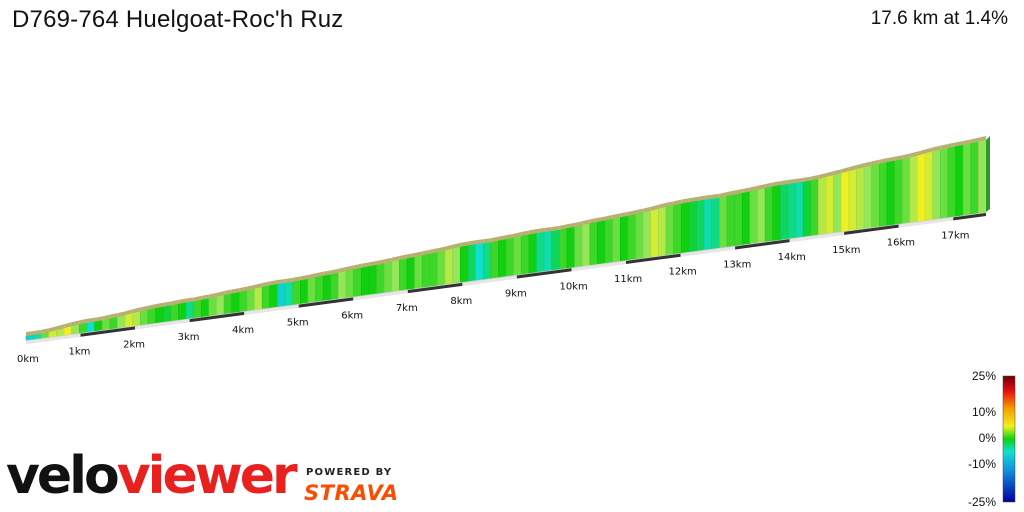 This screenshot has width=1024, height=512. I want to click on km-tick-label: 10km, so click(573, 286).